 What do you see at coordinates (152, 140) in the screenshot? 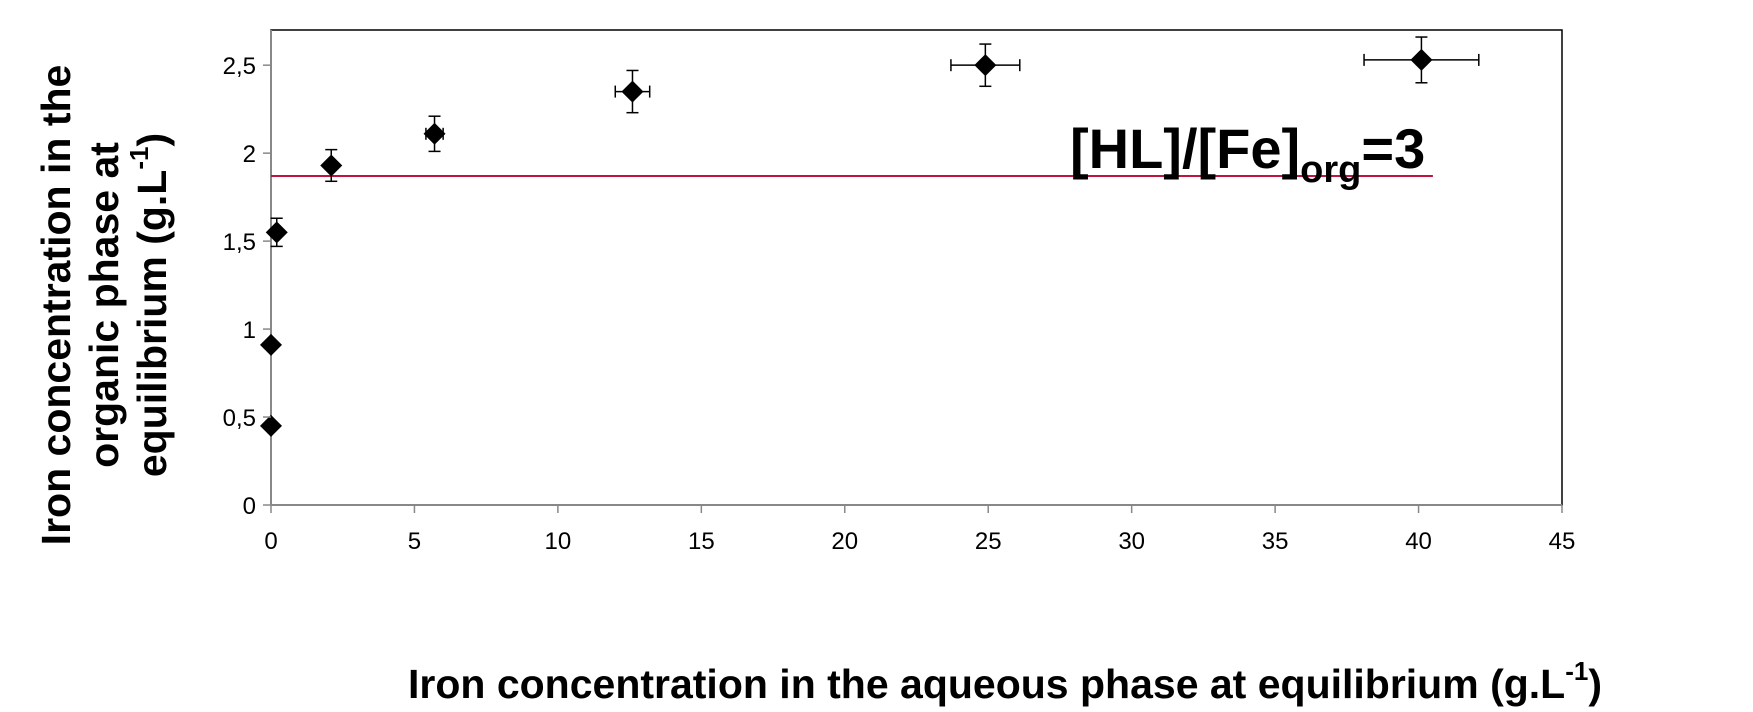
I see `y-axis-title-end: )` at bounding box center [152, 140].